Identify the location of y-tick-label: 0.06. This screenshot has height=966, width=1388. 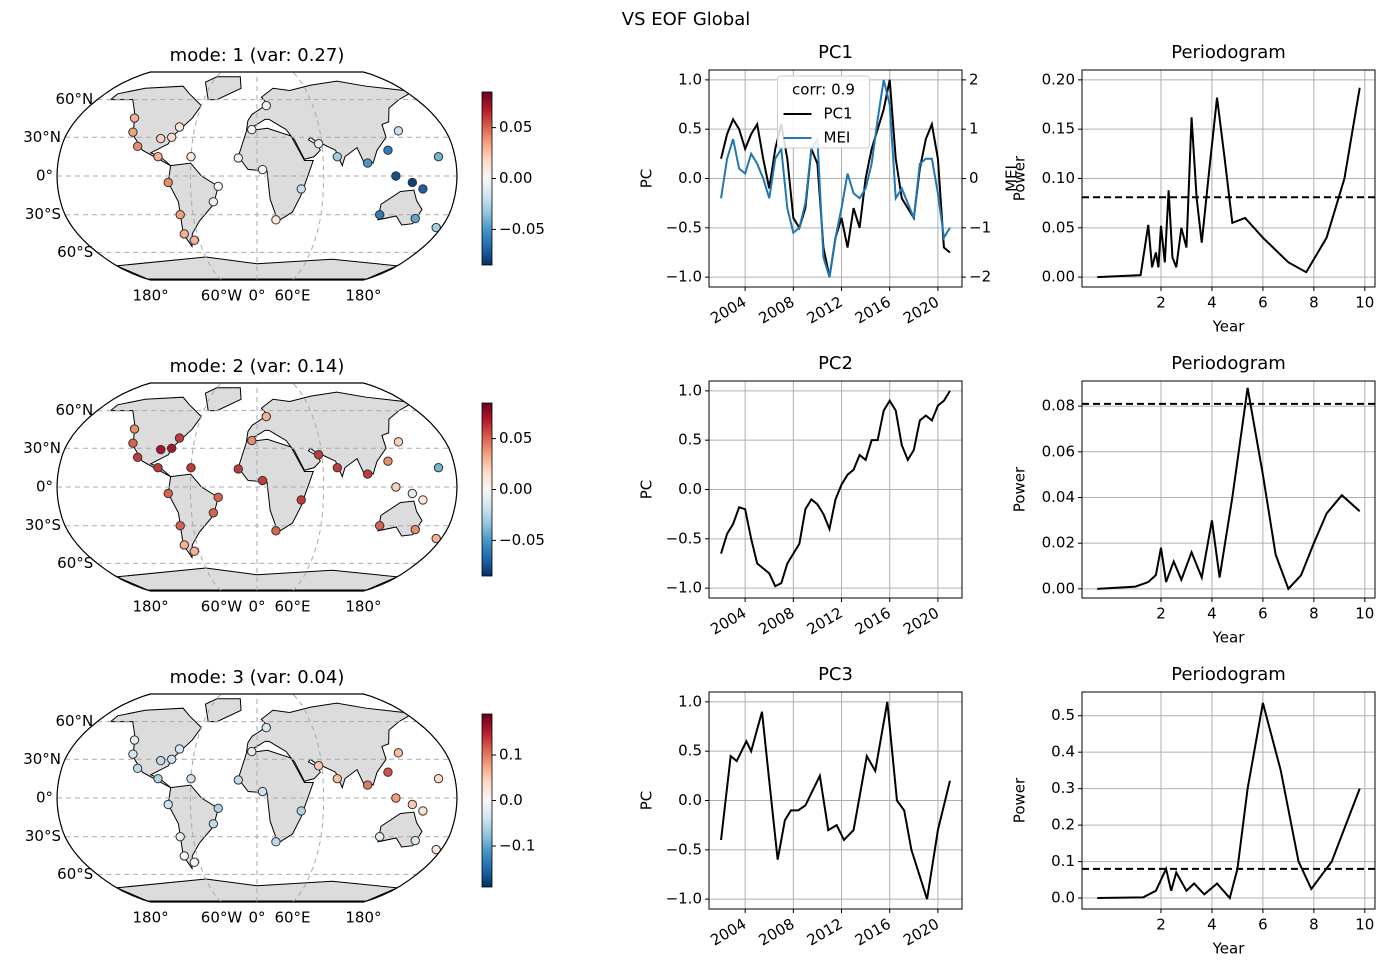
(1058, 451).